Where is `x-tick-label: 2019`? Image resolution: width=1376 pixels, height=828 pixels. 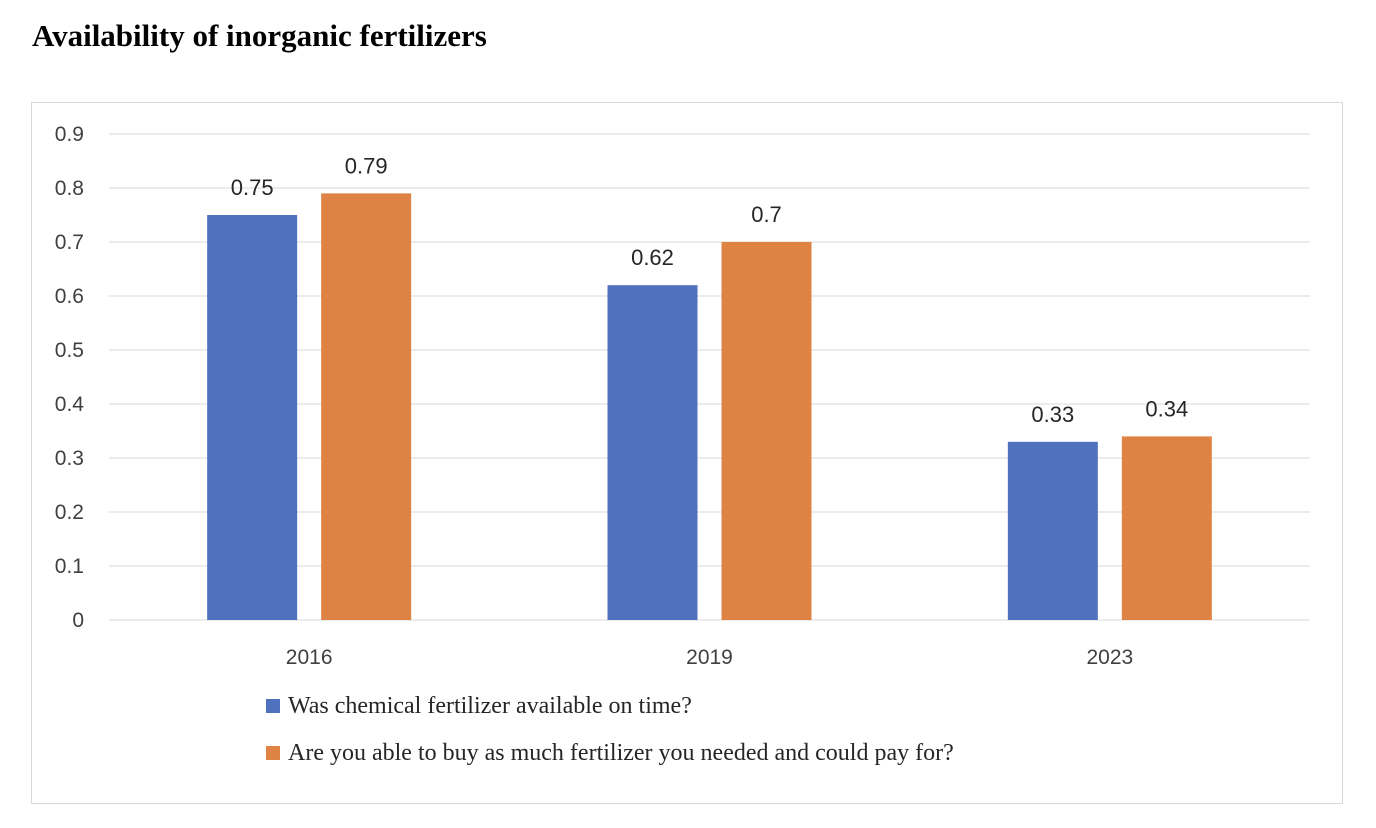
x-tick-label: 2019 is located at coordinates (709, 657).